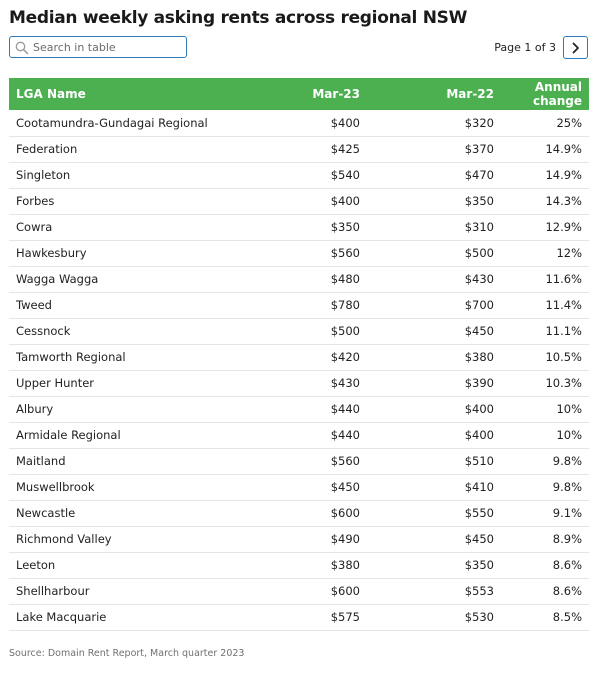  Describe the element at coordinates (305, 383) in the screenshot. I see `mar-23-cell: $430` at that location.